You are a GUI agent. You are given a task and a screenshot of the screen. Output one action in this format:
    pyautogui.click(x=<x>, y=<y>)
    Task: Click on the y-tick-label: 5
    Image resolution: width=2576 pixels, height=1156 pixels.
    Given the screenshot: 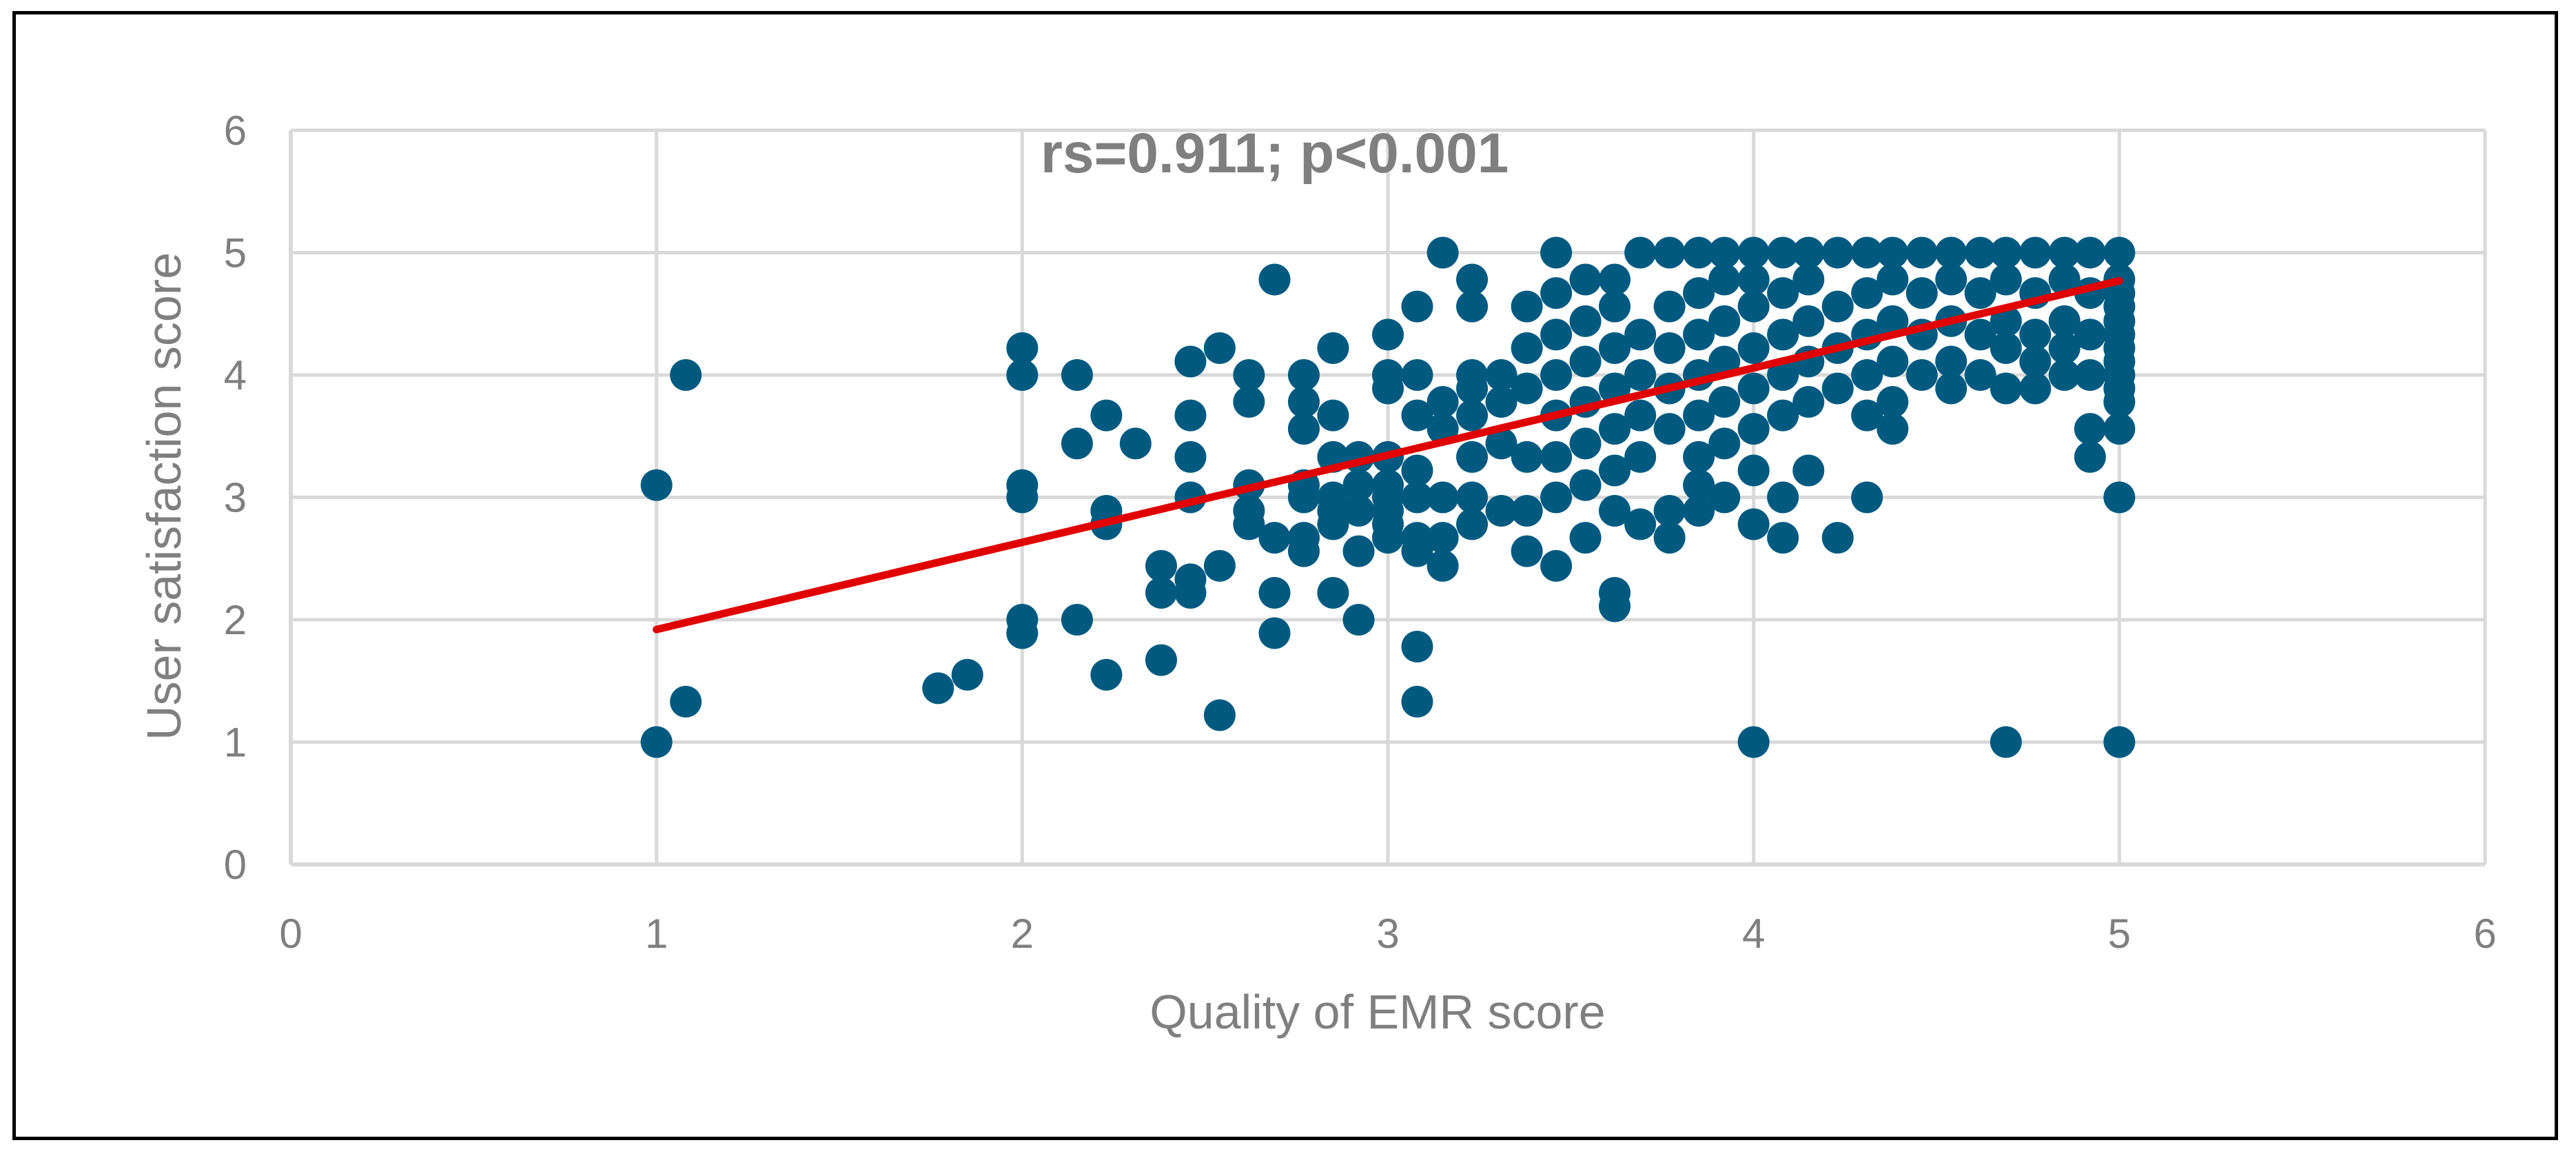 What is the action you would take?
    pyautogui.click(x=235, y=253)
    